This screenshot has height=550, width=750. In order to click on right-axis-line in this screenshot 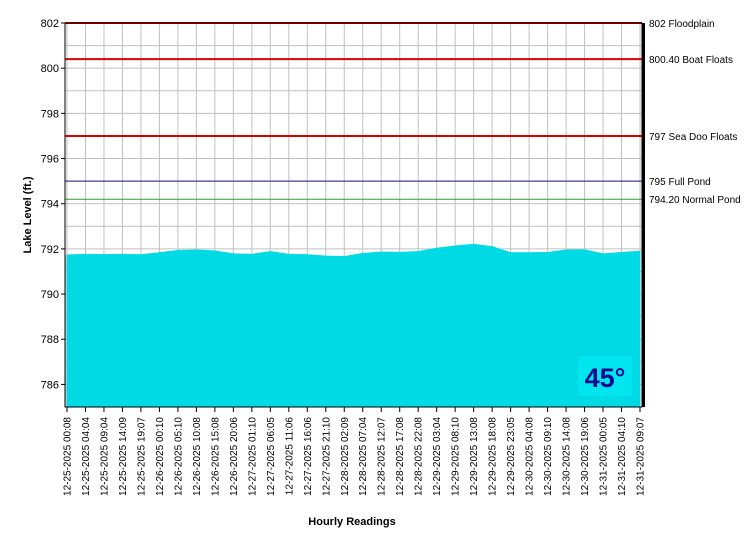, I will do `click(643, 215)`.